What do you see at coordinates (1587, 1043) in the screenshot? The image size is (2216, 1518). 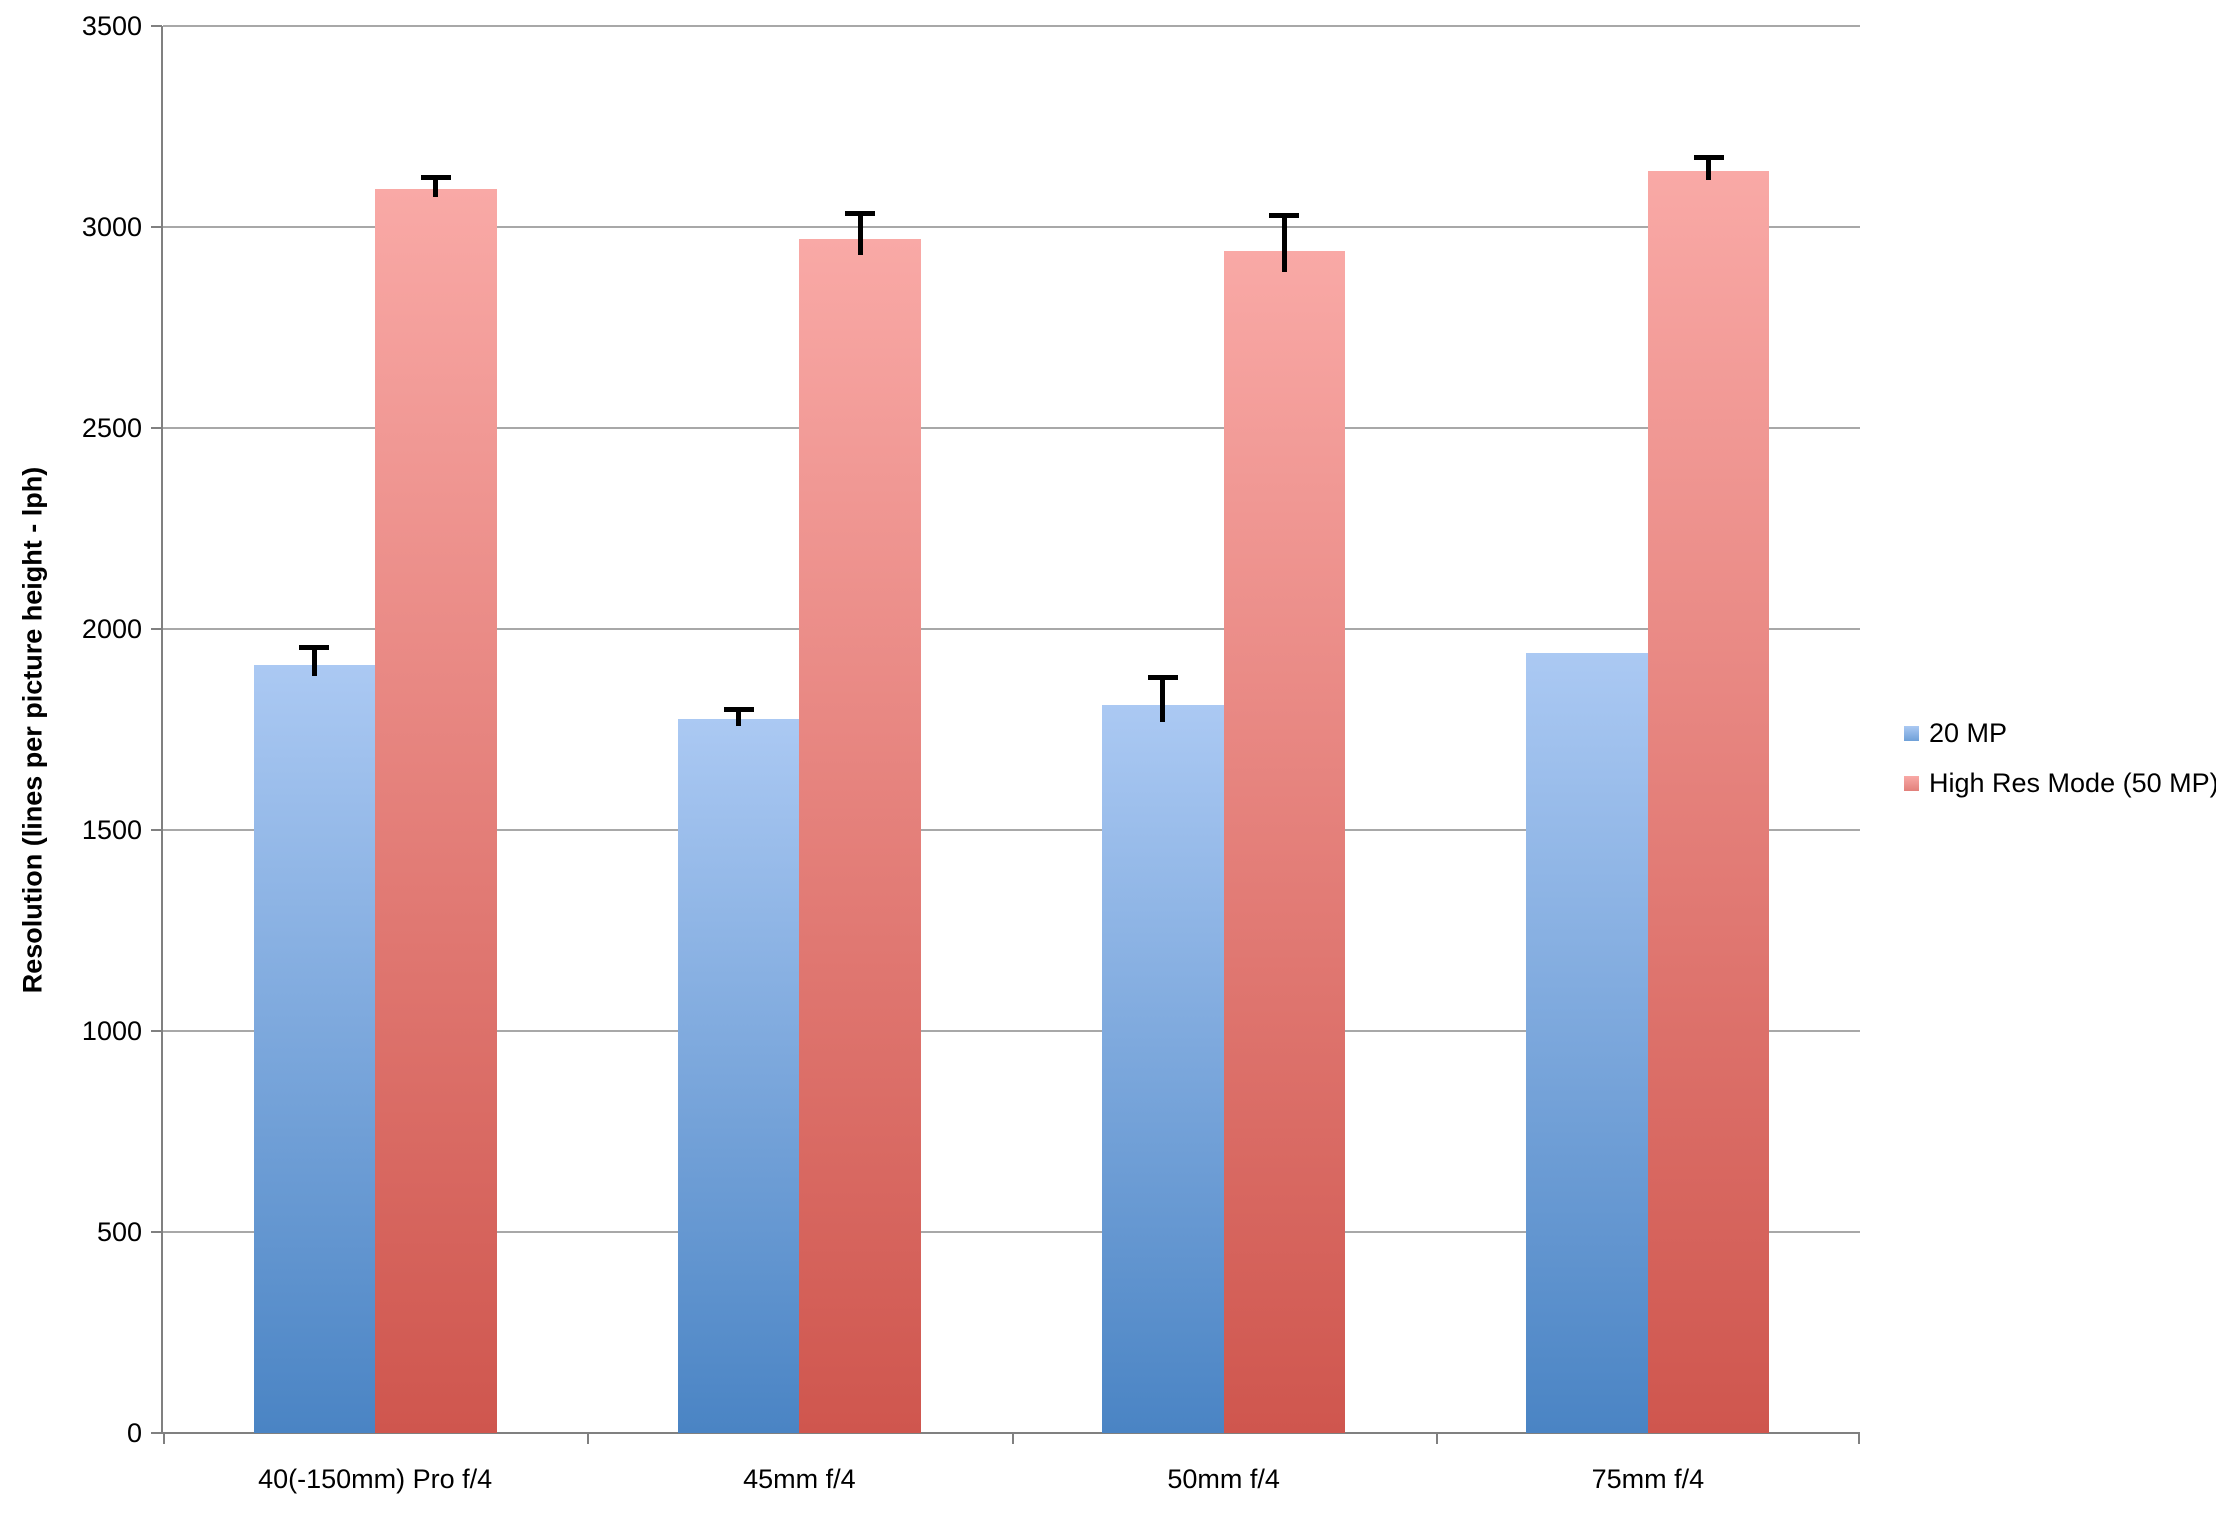 I see `bar-20mp-cat3` at bounding box center [1587, 1043].